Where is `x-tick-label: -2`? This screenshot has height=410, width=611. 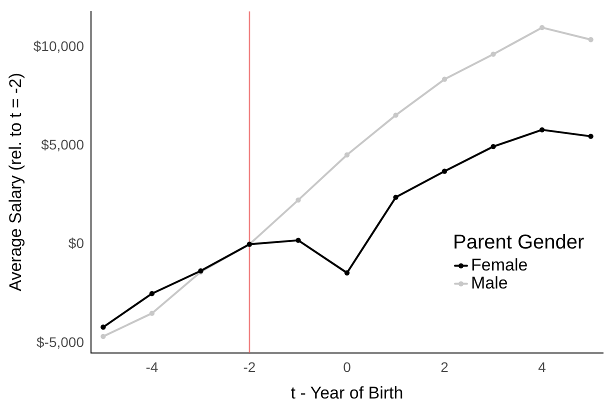 x-tick-label: -2 is located at coordinates (249, 367).